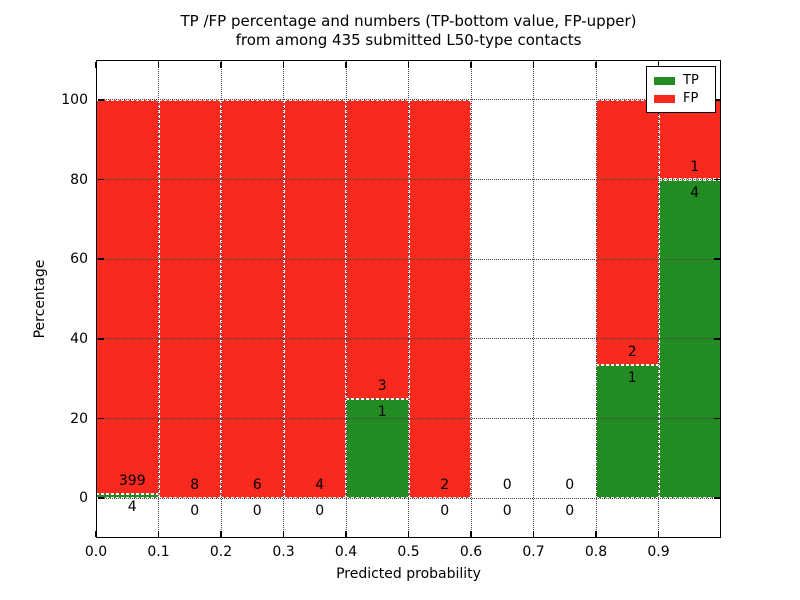  I want to click on y-tick-label: 60, so click(79, 259).